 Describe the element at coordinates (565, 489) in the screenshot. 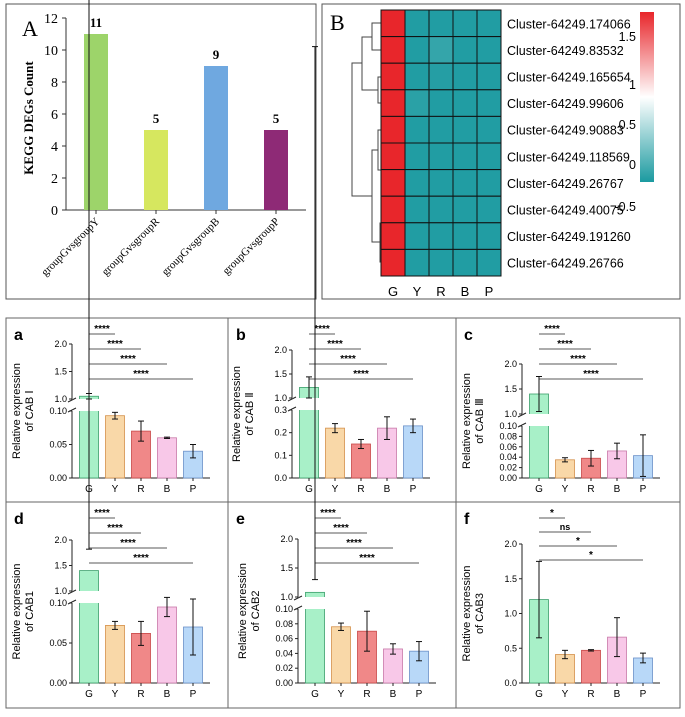

I see `x-tick-label: Y` at that location.